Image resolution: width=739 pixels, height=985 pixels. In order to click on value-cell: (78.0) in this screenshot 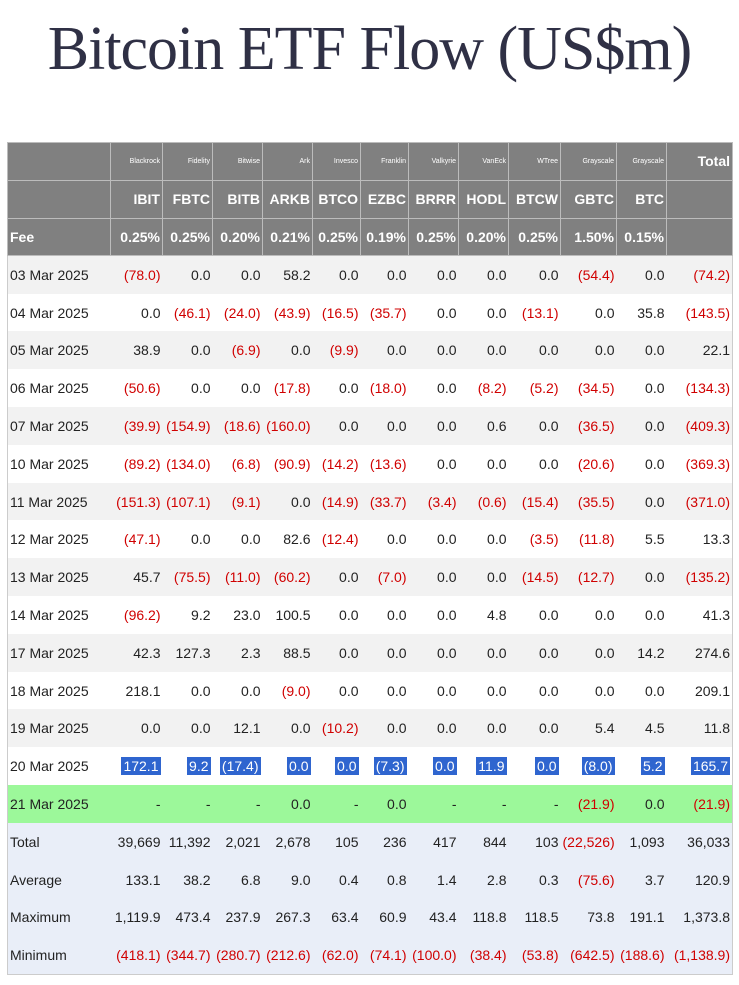, I will do `click(136, 274)`.